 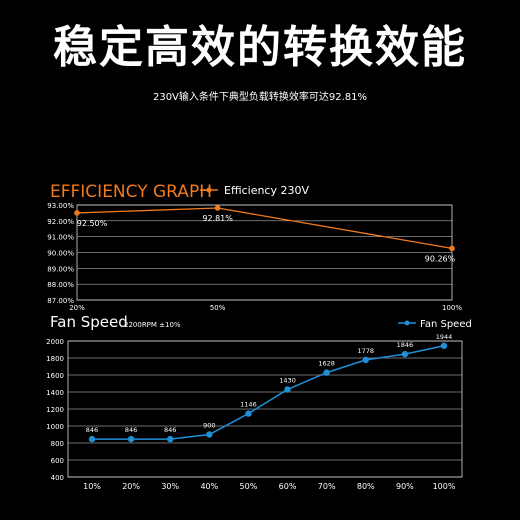 I want to click on fan-y-tick: 2000, so click(x=55, y=342).